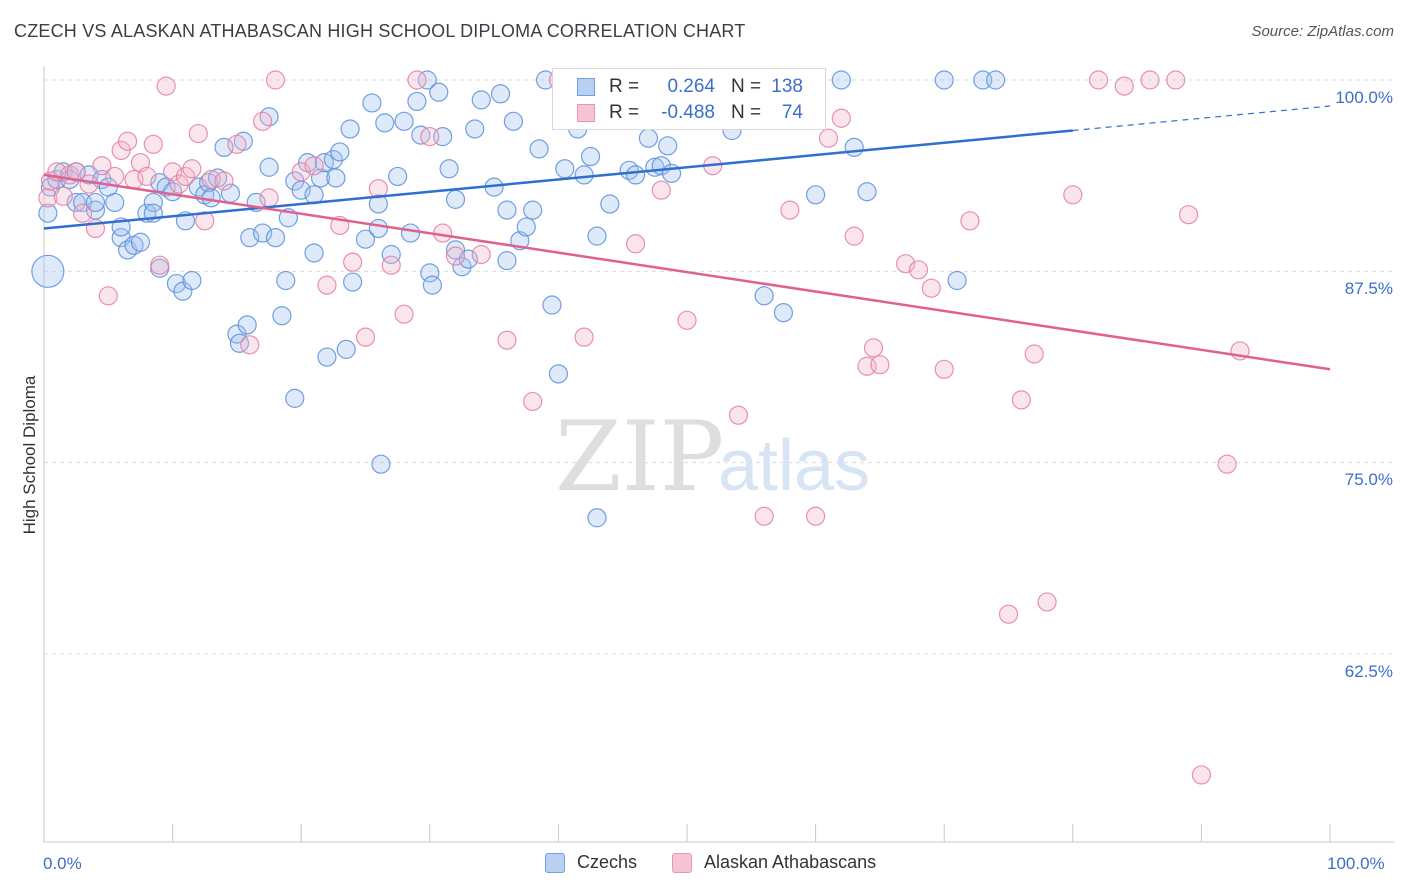 The image size is (1406, 892). I want to click on n-label: N =, so click(746, 112).